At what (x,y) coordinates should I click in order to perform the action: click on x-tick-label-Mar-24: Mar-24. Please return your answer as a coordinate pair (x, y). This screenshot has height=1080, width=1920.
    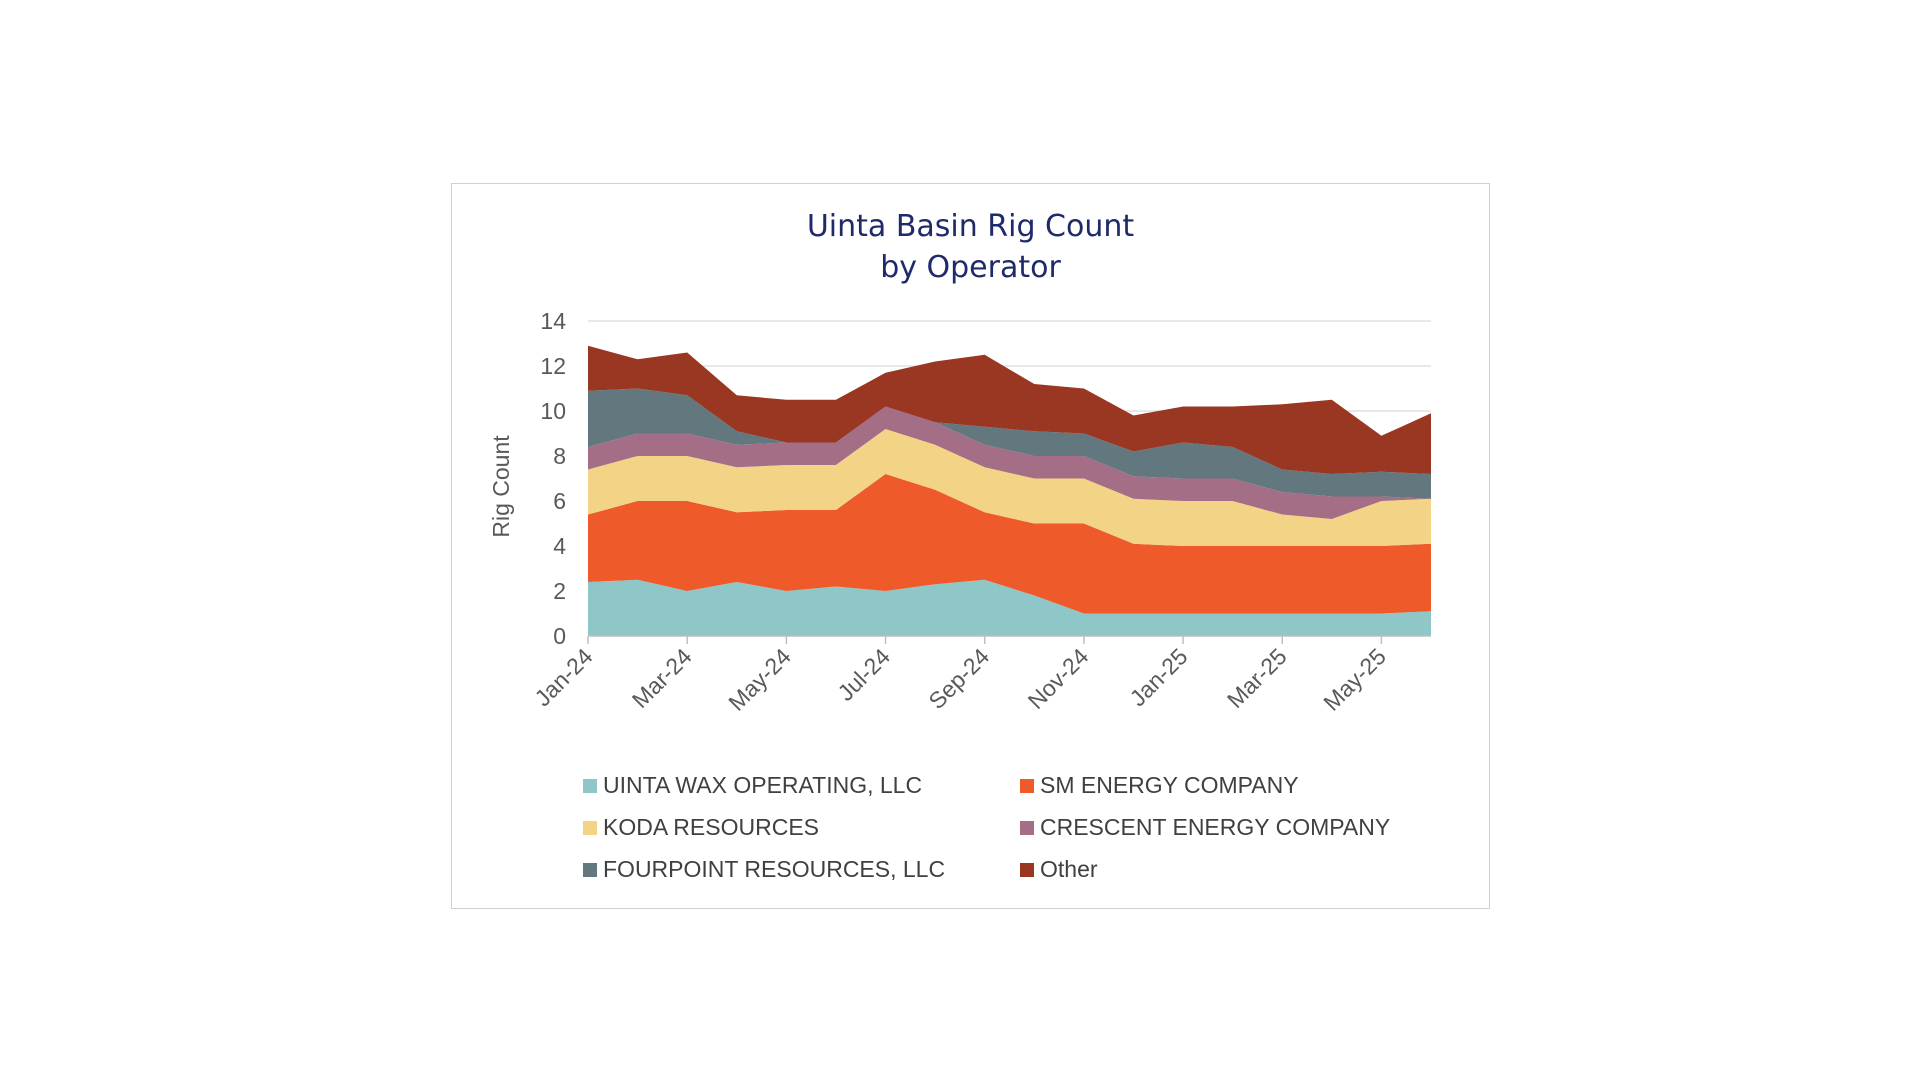
    Looking at the image, I should click on (662, 678).